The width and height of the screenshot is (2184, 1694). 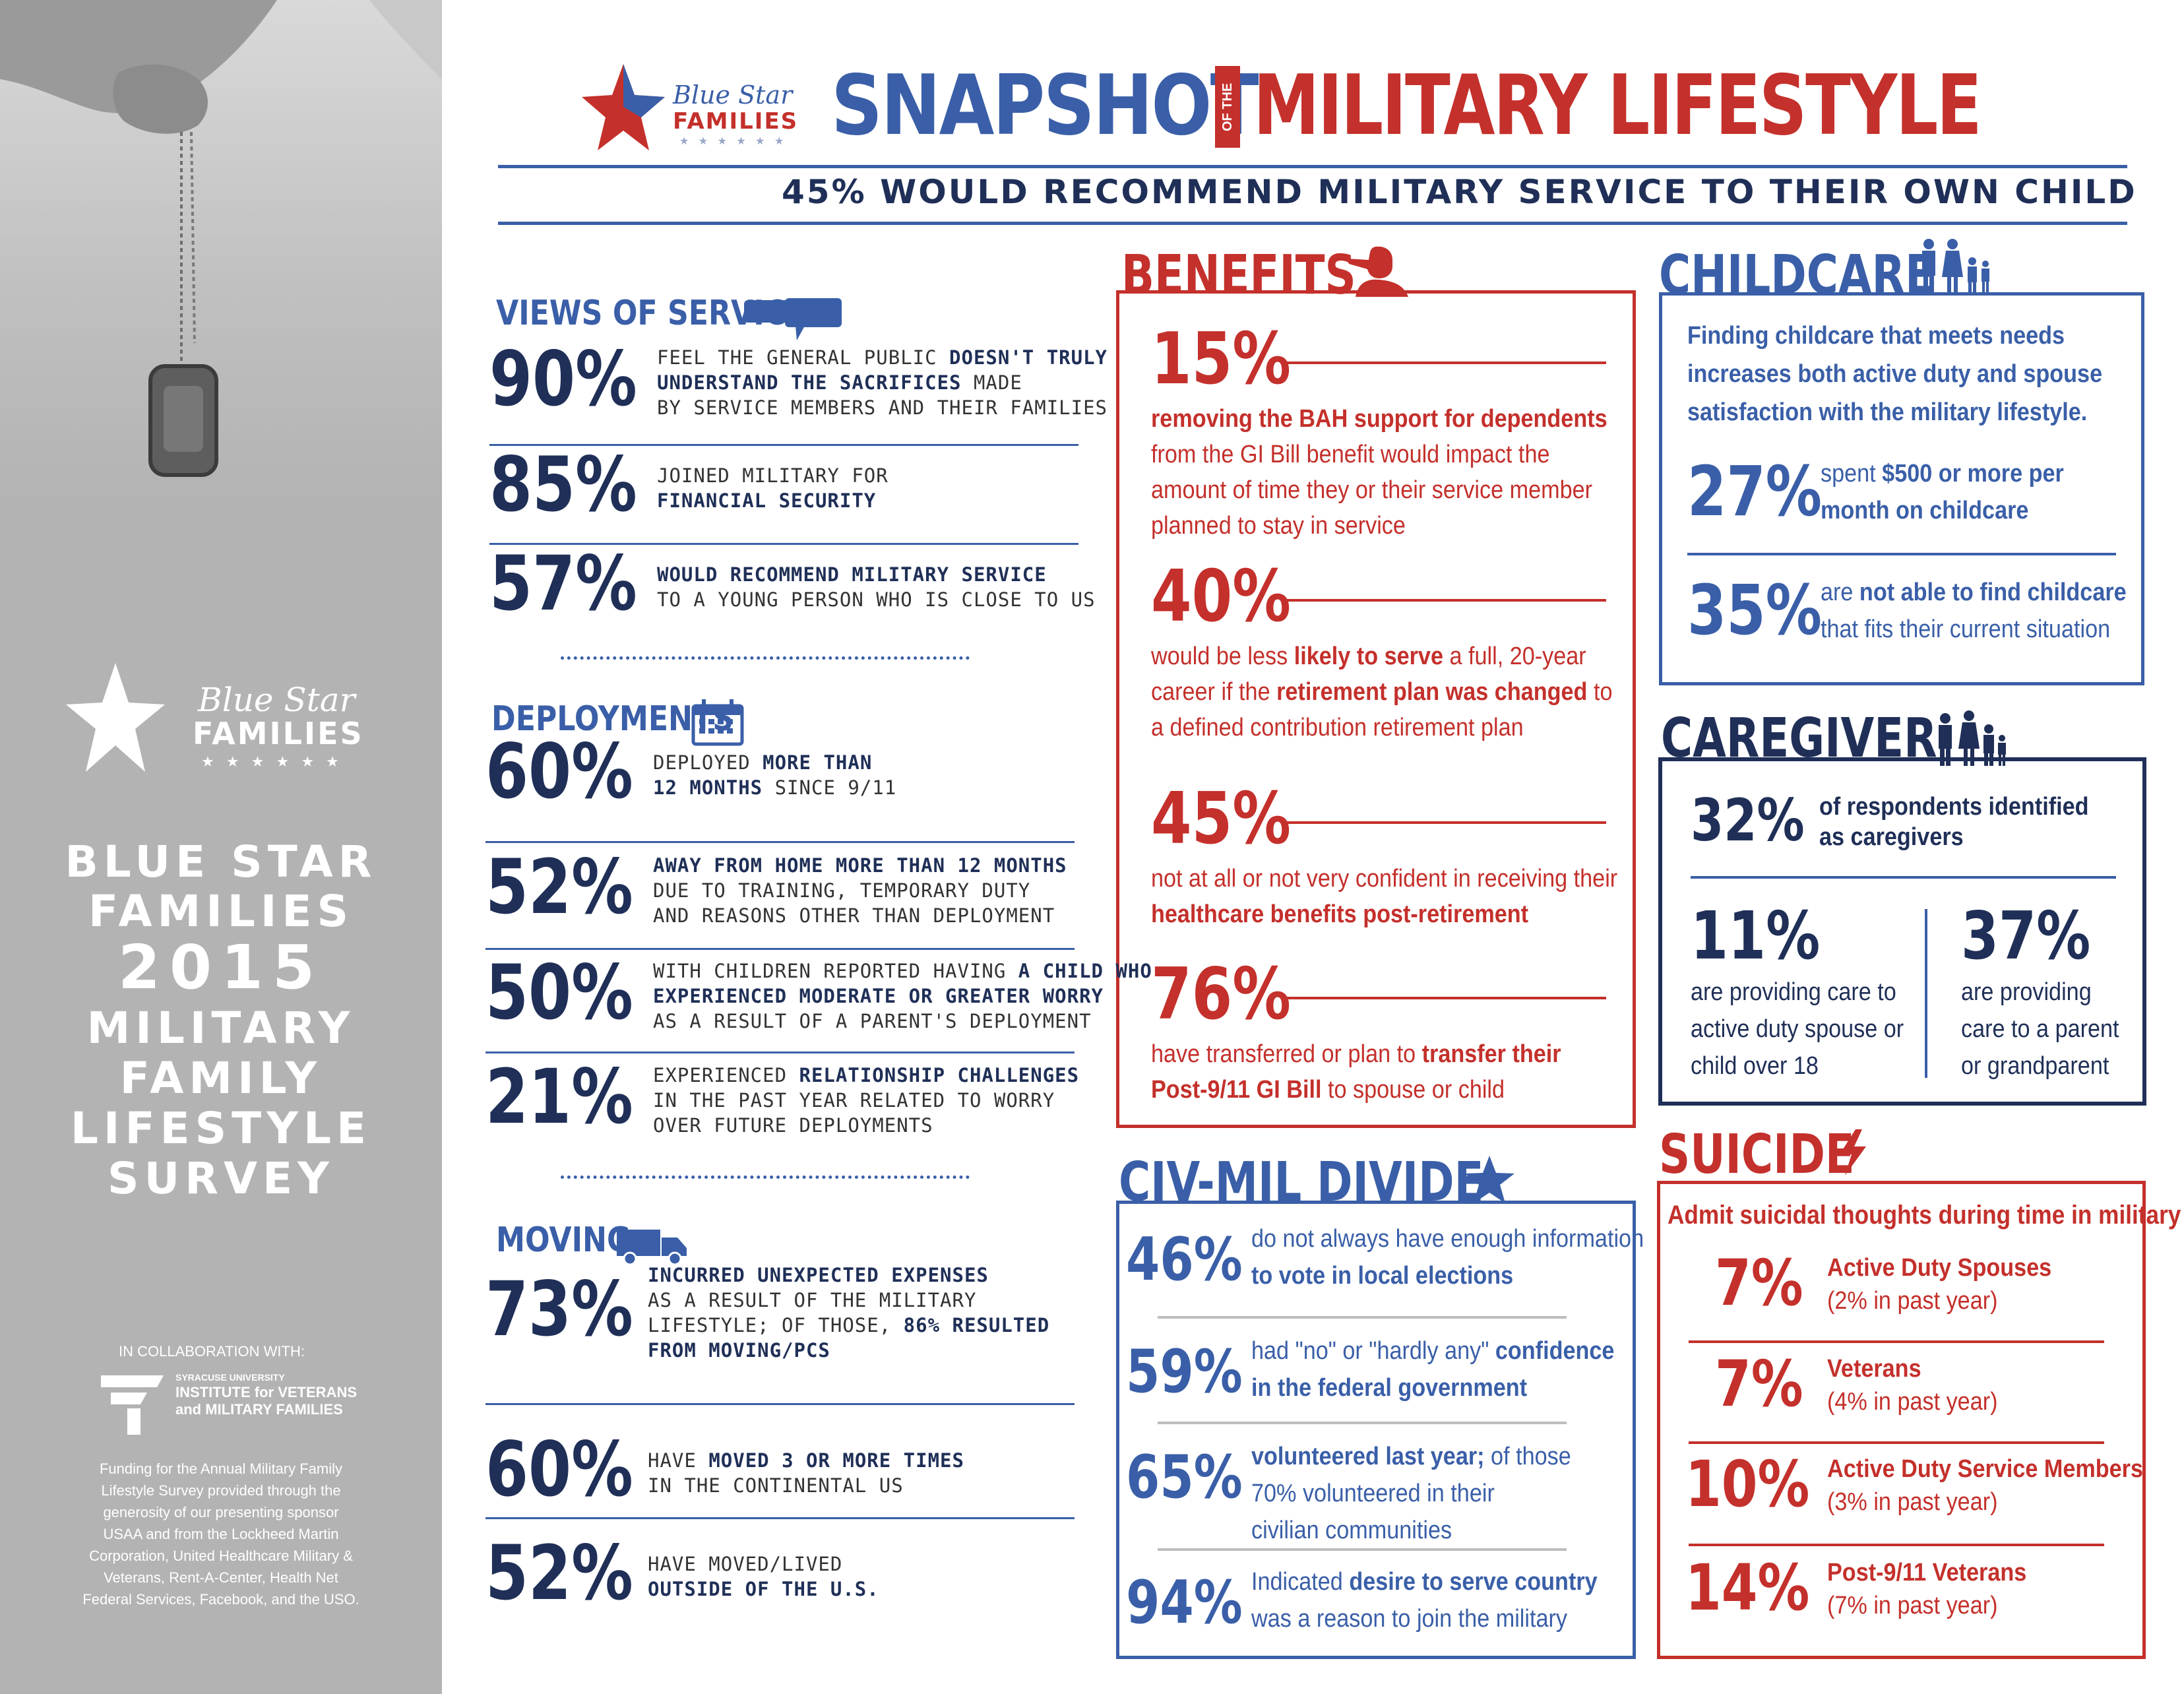 I want to click on moving-stat-text-line: LIFESTYLE; OF THOSE, 86% RESULTED, so click(x=848, y=1325).